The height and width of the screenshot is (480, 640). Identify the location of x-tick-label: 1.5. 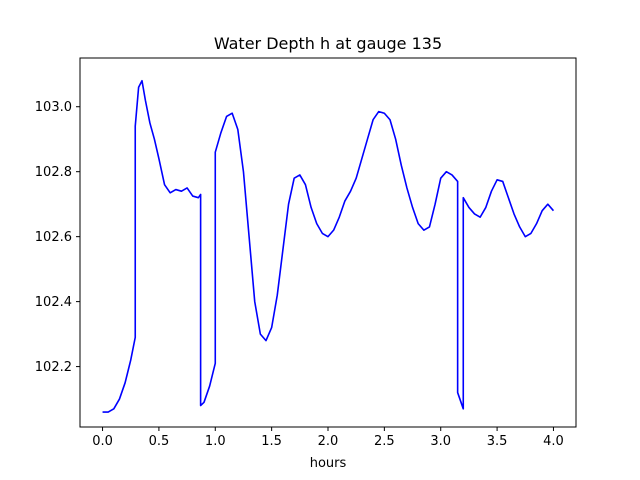
(271, 441).